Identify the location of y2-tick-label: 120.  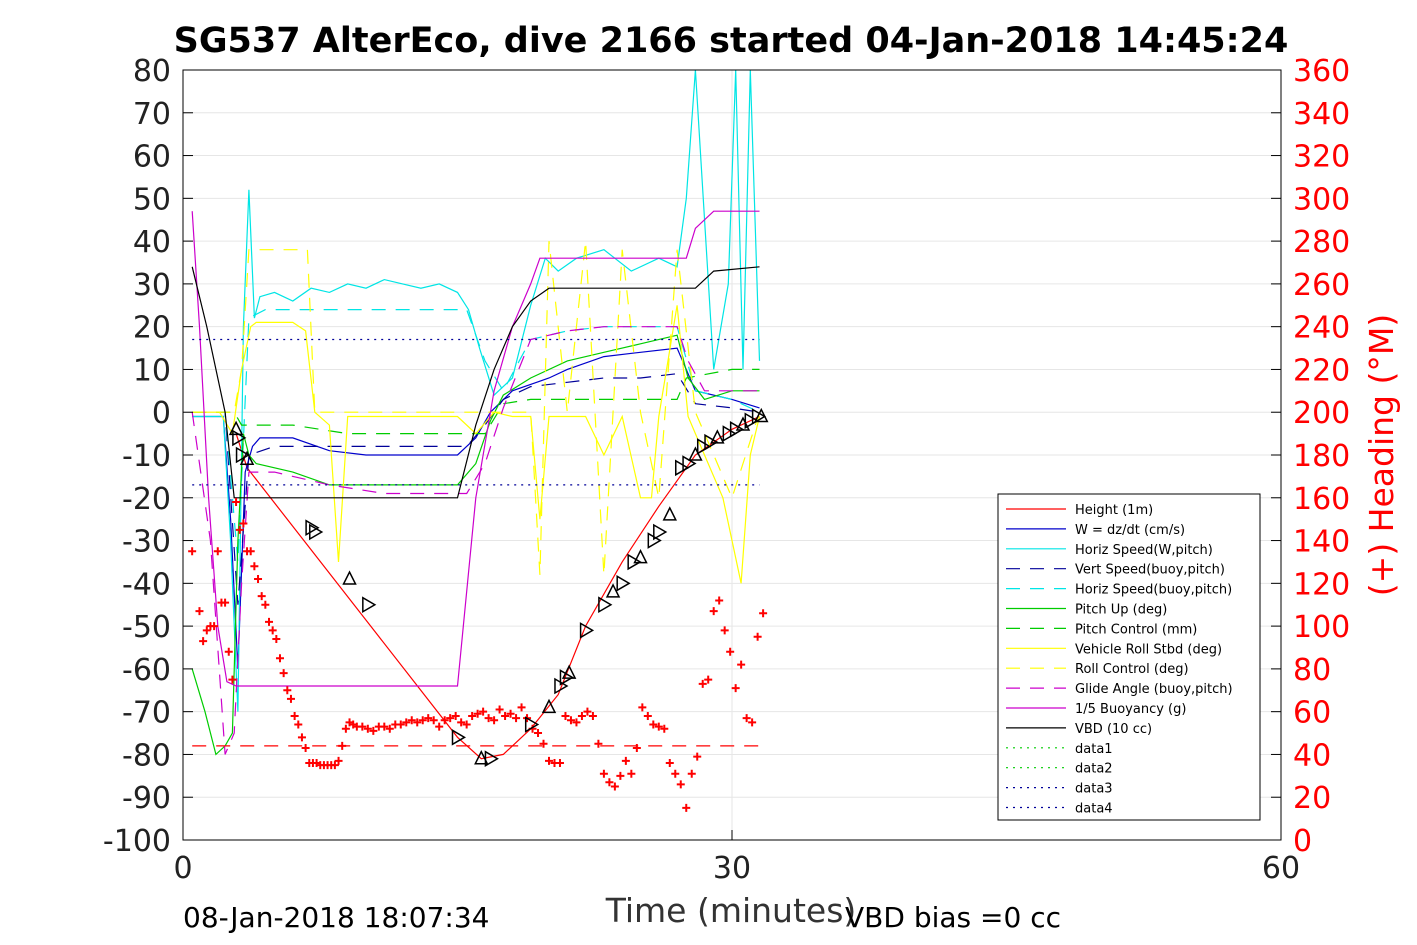
(1321, 584).